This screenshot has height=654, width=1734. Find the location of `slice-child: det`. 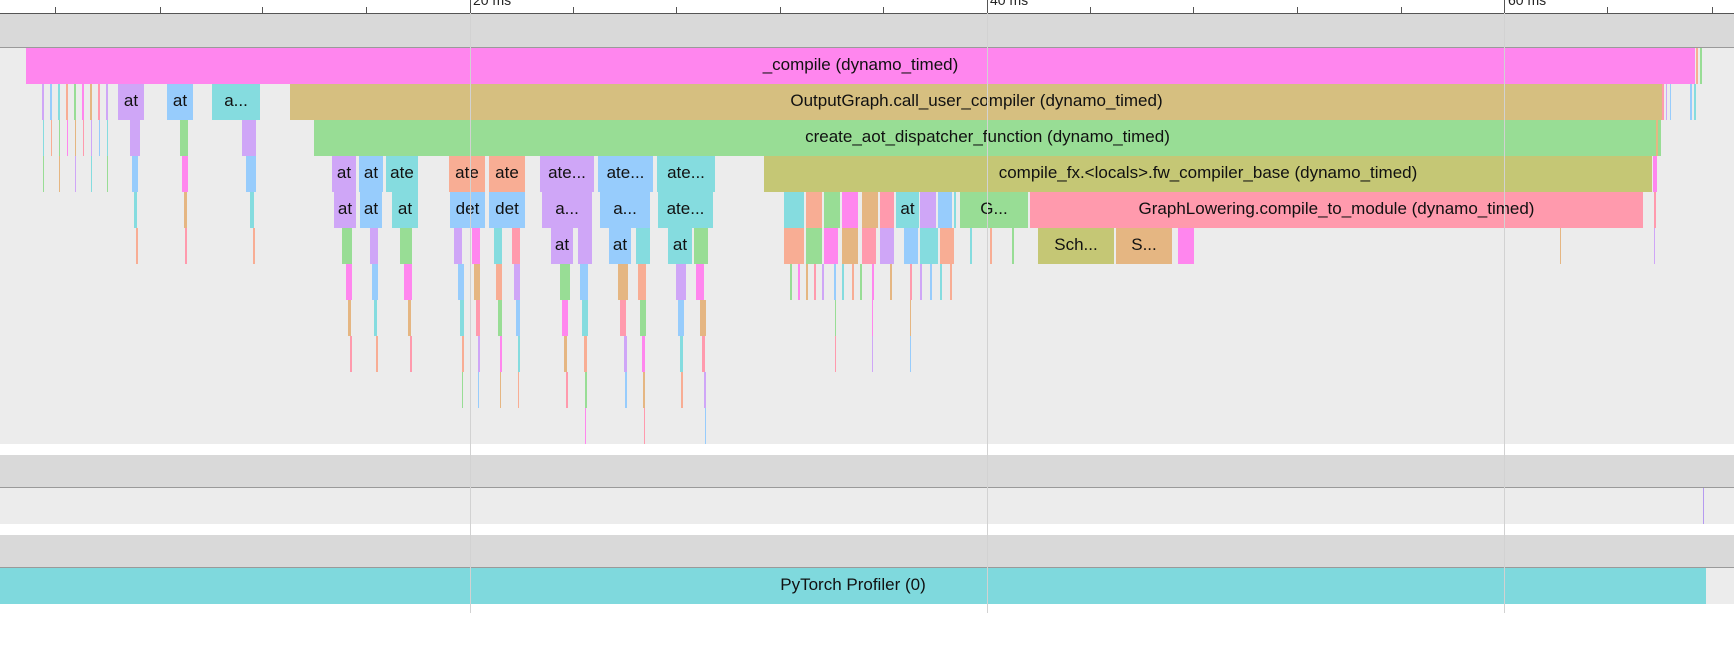

slice-child: det is located at coordinates (507, 210).